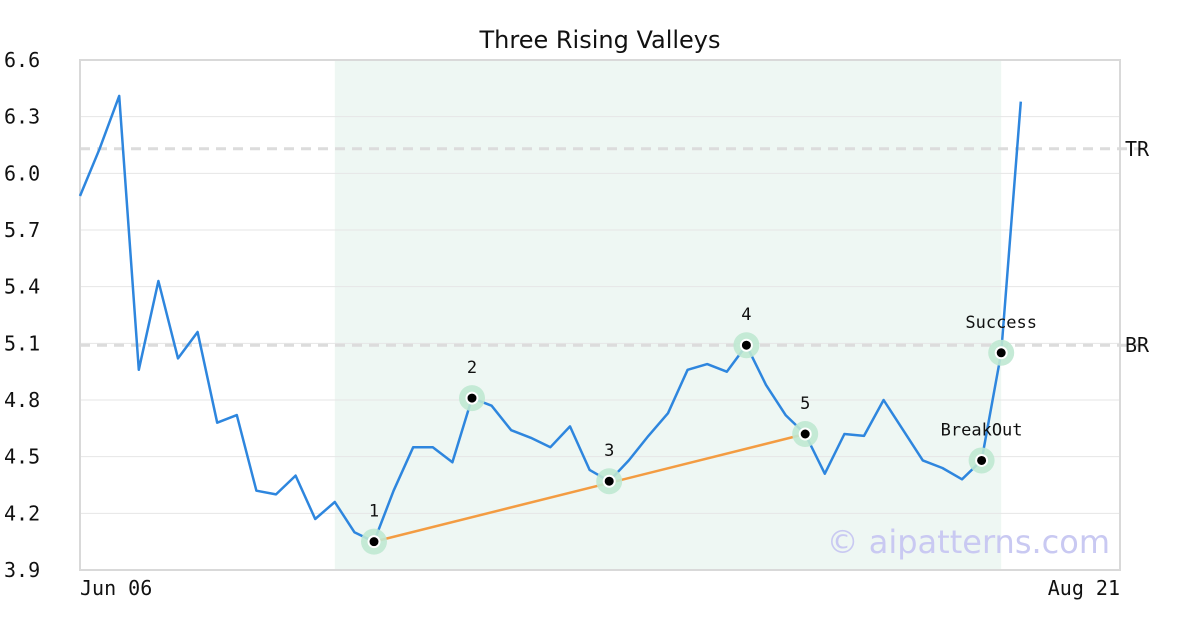 This screenshot has height=630, width=1200. Describe the element at coordinates (1001, 353) in the screenshot. I see `pattern-point-success` at that location.